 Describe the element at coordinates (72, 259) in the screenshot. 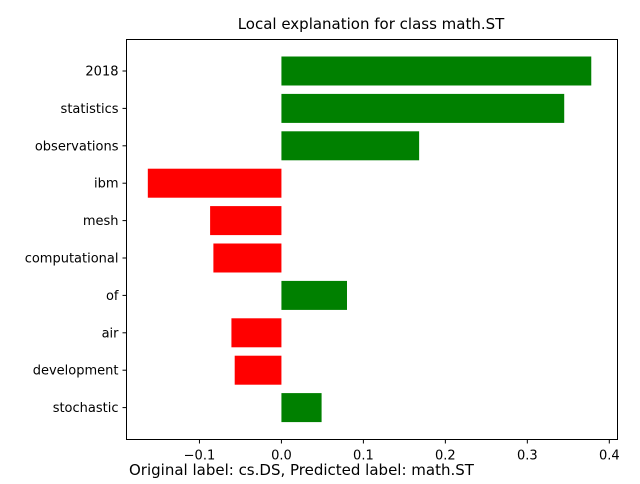

I see `y-tick-label: computational` at that location.